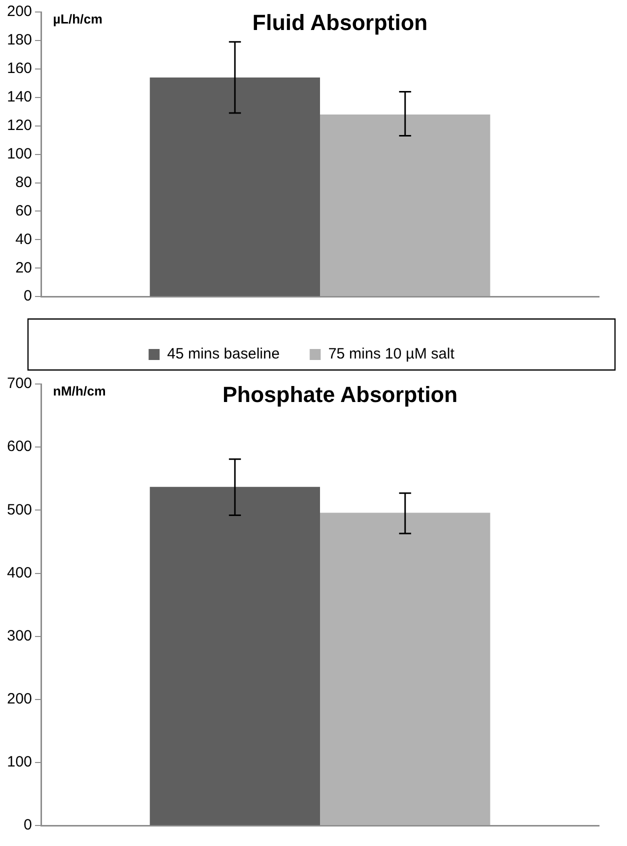 The width and height of the screenshot is (627, 846). Describe the element at coordinates (23, 239) in the screenshot. I see `y-tick-label: 40` at that location.